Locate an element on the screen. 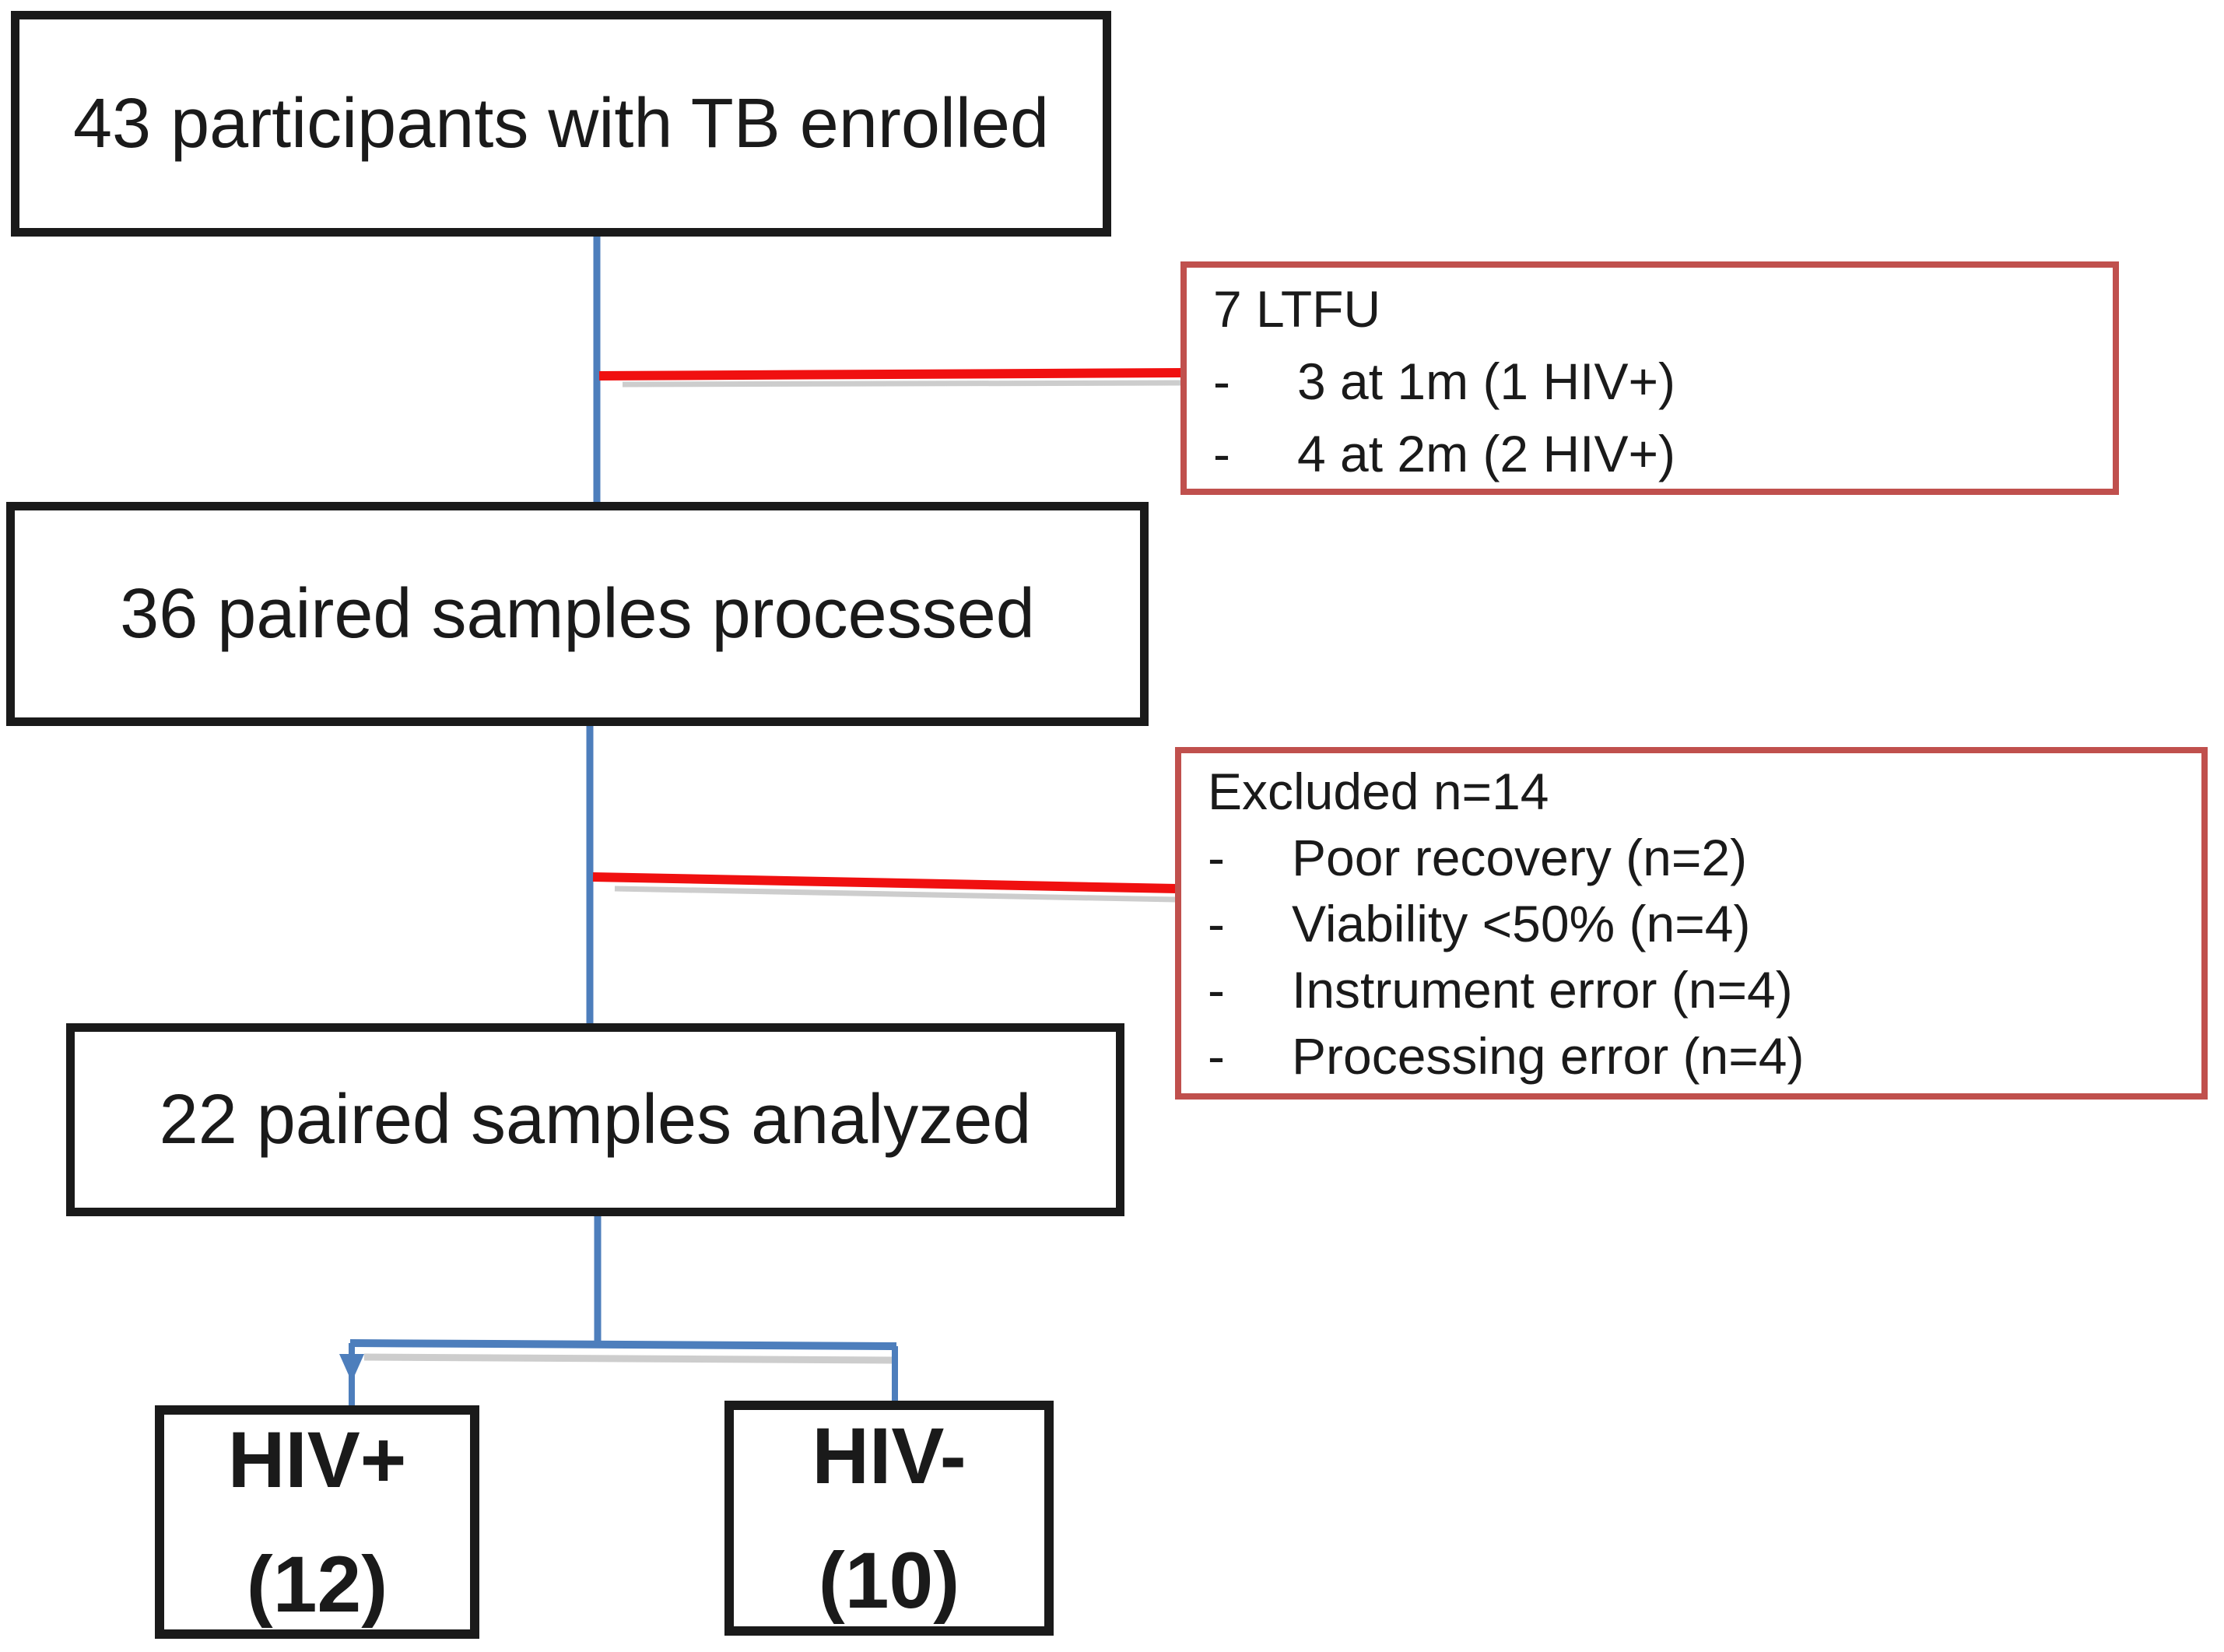 This screenshot has width=2224, height=1652. hiv-negative-count: (10) is located at coordinates (889, 1581).